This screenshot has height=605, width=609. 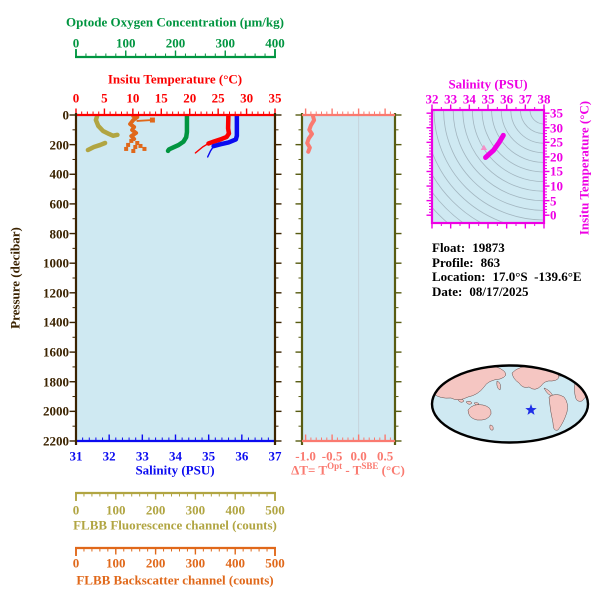 What do you see at coordinates (391, 470) in the screenshot?
I see `delta-title-segment: (°C)` at bounding box center [391, 470].